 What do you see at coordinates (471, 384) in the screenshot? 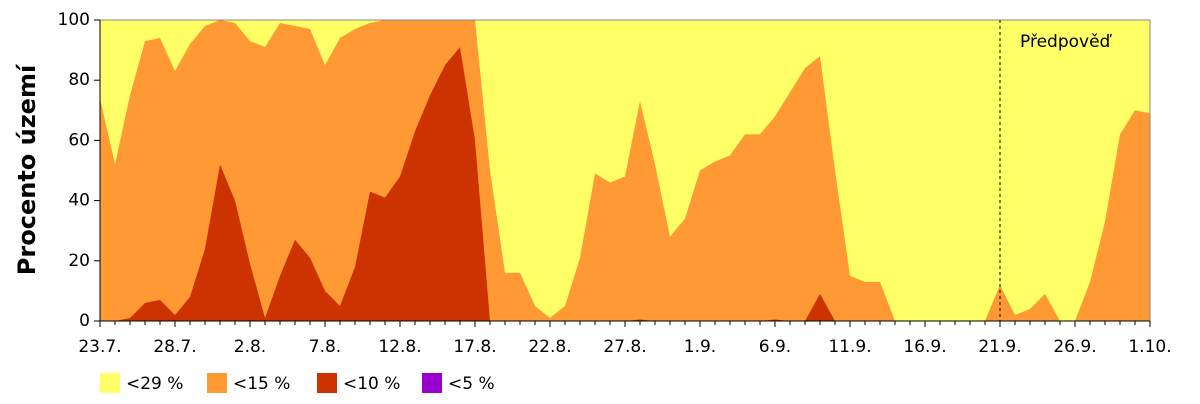
I see `legend-label: <5 %` at bounding box center [471, 384].